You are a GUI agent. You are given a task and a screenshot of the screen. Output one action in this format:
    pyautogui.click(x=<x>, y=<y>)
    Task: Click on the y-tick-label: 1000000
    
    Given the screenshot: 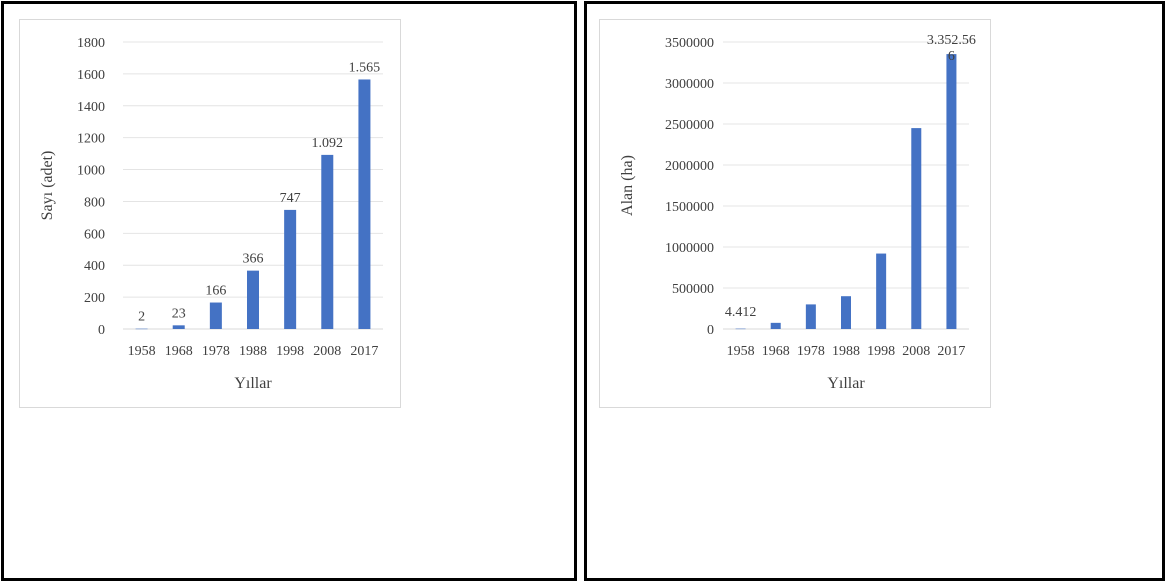 What is the action you would take?
    pyautogui.click(x=689, y=248)
    